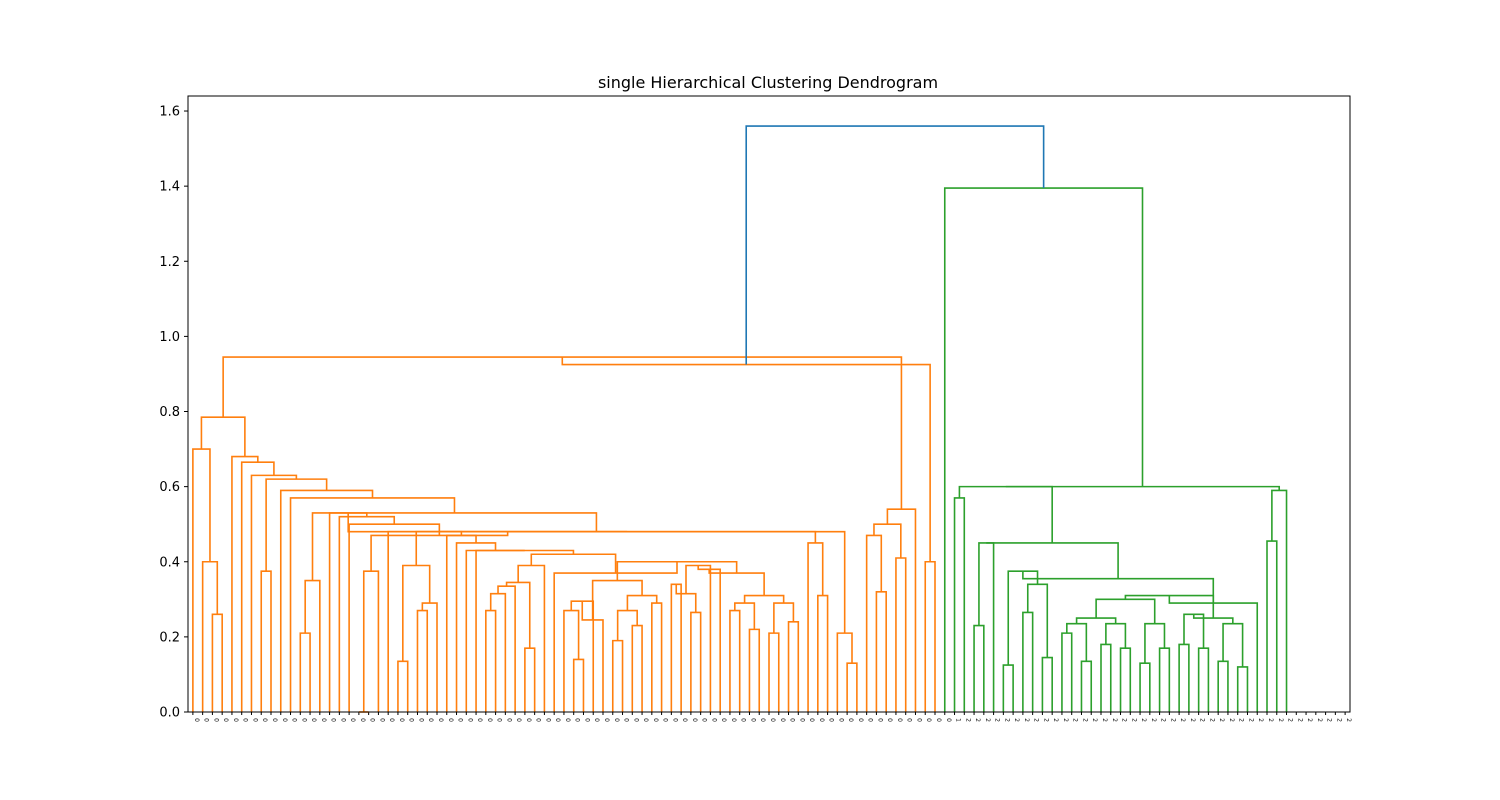 The width and height of the screenshot is (1500, 800). What do you see at coordinates (958, 720) in the screenshot?
I see `x-tick-label: 1` at bounding box center [958, 720].